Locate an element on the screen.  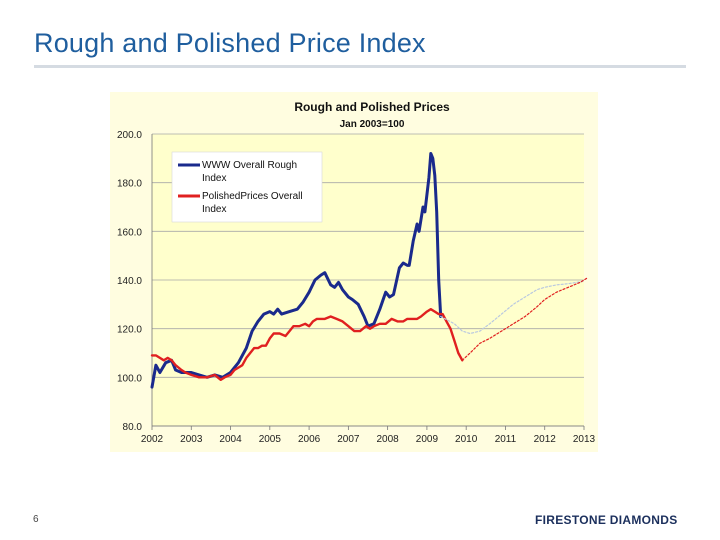
x-tick-label: 2008 is located at coordinates (388, 439).